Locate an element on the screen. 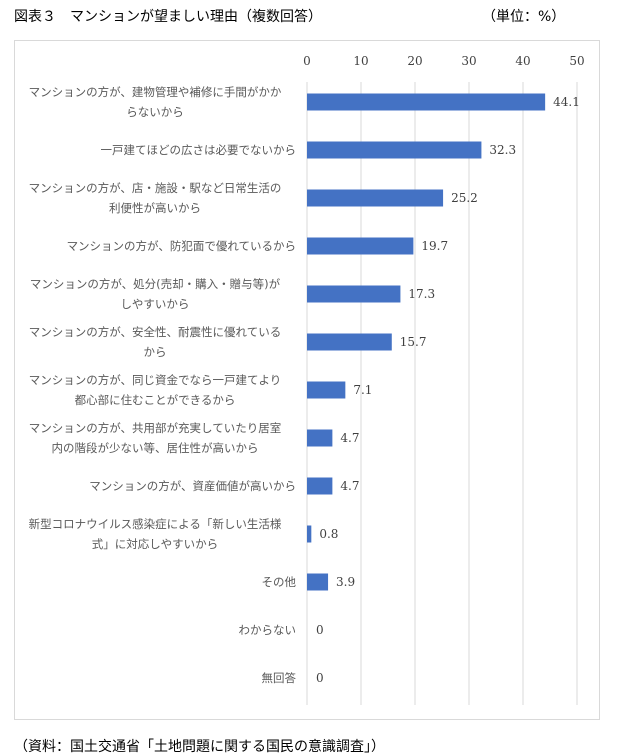 The width and height of the screenshot is (617, 756). data-label: 25.2 is located at coordinates (464, 198).